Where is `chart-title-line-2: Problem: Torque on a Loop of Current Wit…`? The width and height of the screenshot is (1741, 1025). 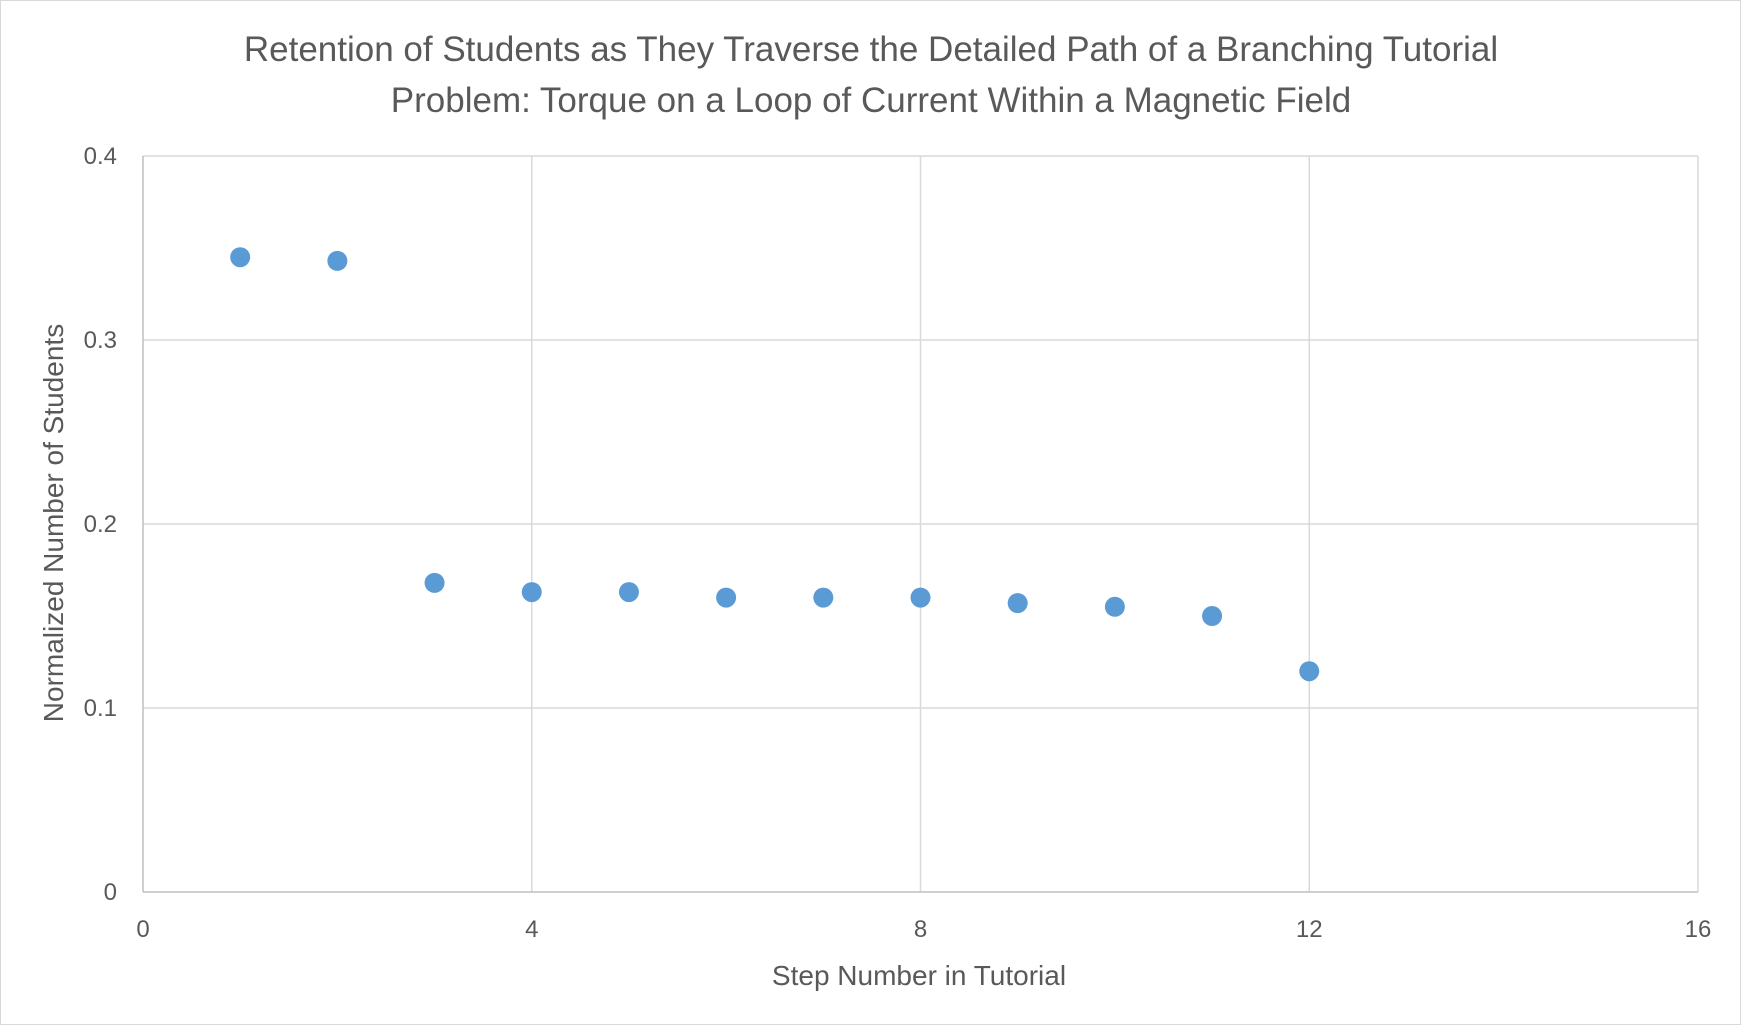
chart-title-line-2: Problem: Torque on a Loop of Current Wit… is located at coordinates (871, 100).